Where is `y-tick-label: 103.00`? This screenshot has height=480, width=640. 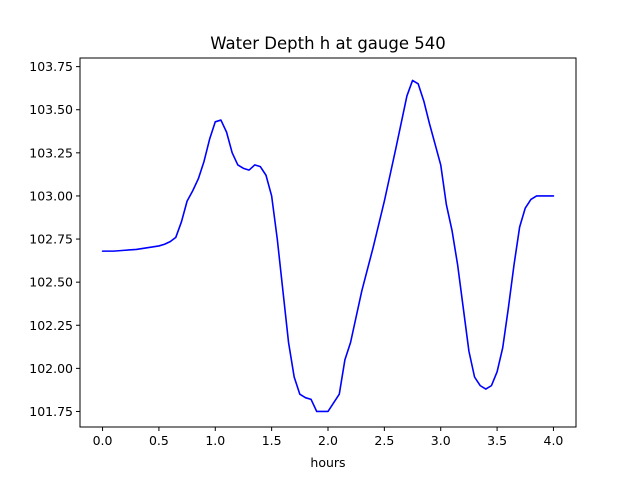
y-tick-label: 103.00 is located at coordinates (51, 195).